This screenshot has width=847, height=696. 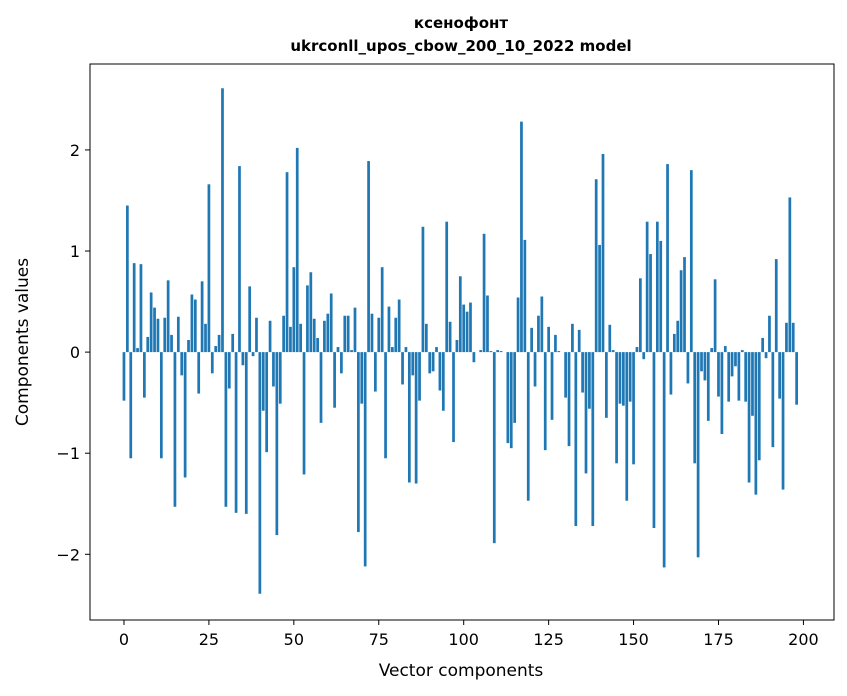 What do you see at coordinates (633, 639) in the screenshot?
I see `x-tick-label-150: 150` at bounding box center [633, 639].